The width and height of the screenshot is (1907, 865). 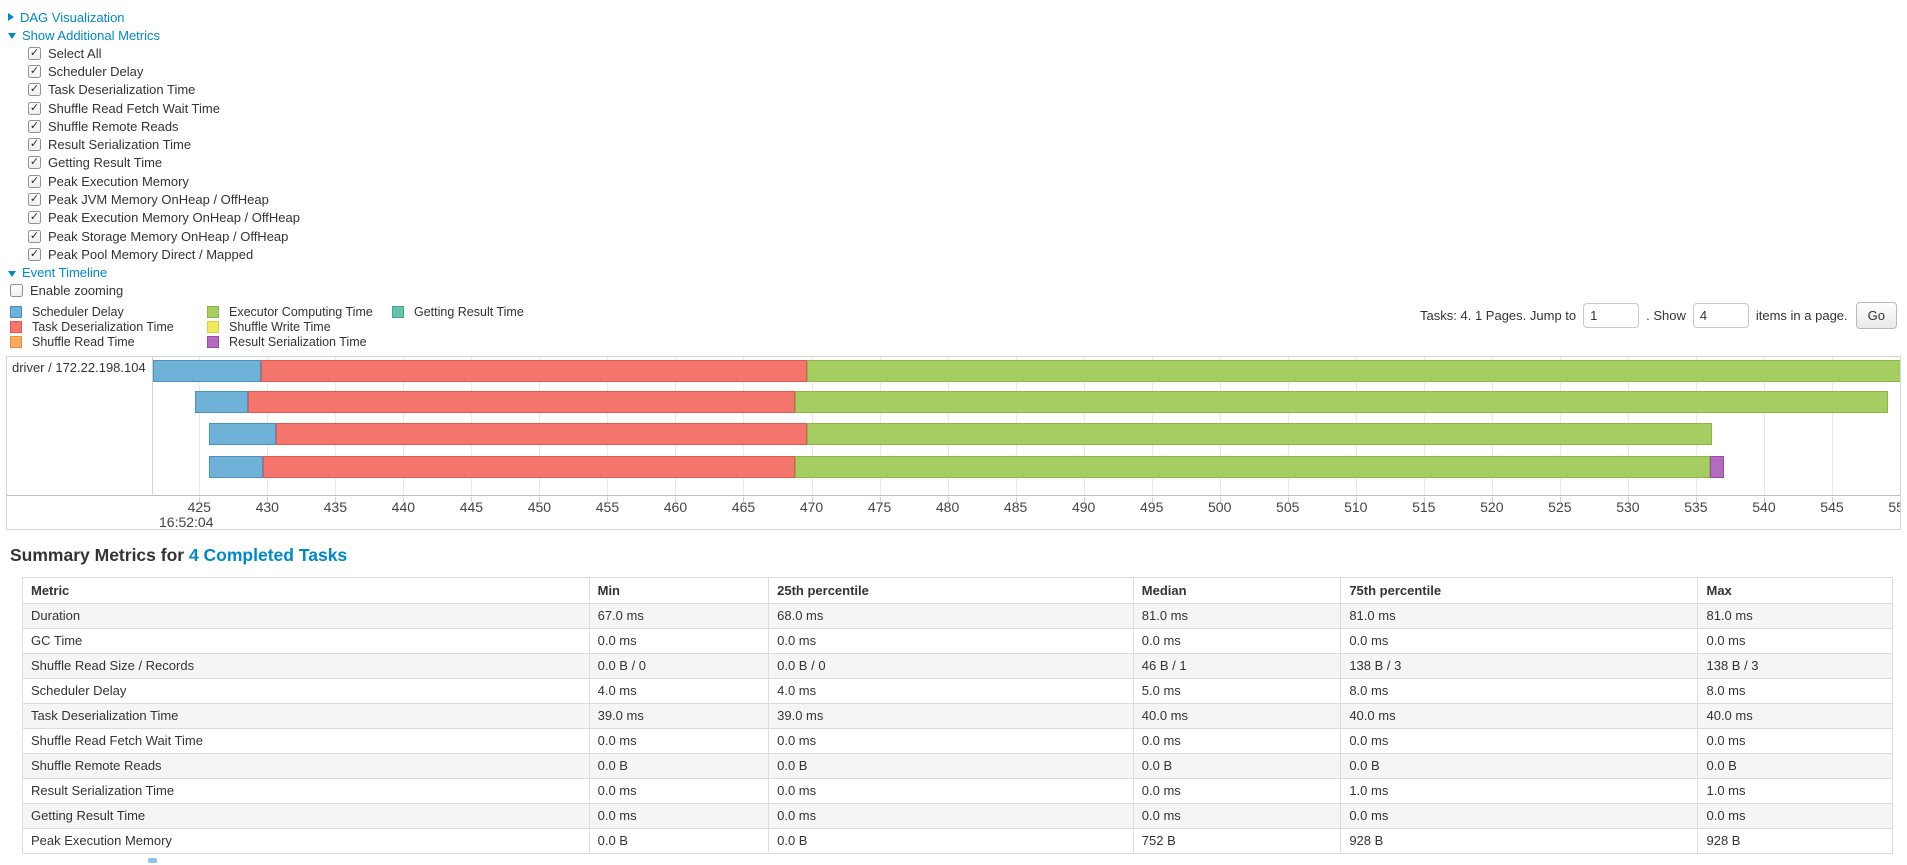 I want to click on tick-label: 490, so click(x=1083, y=506).